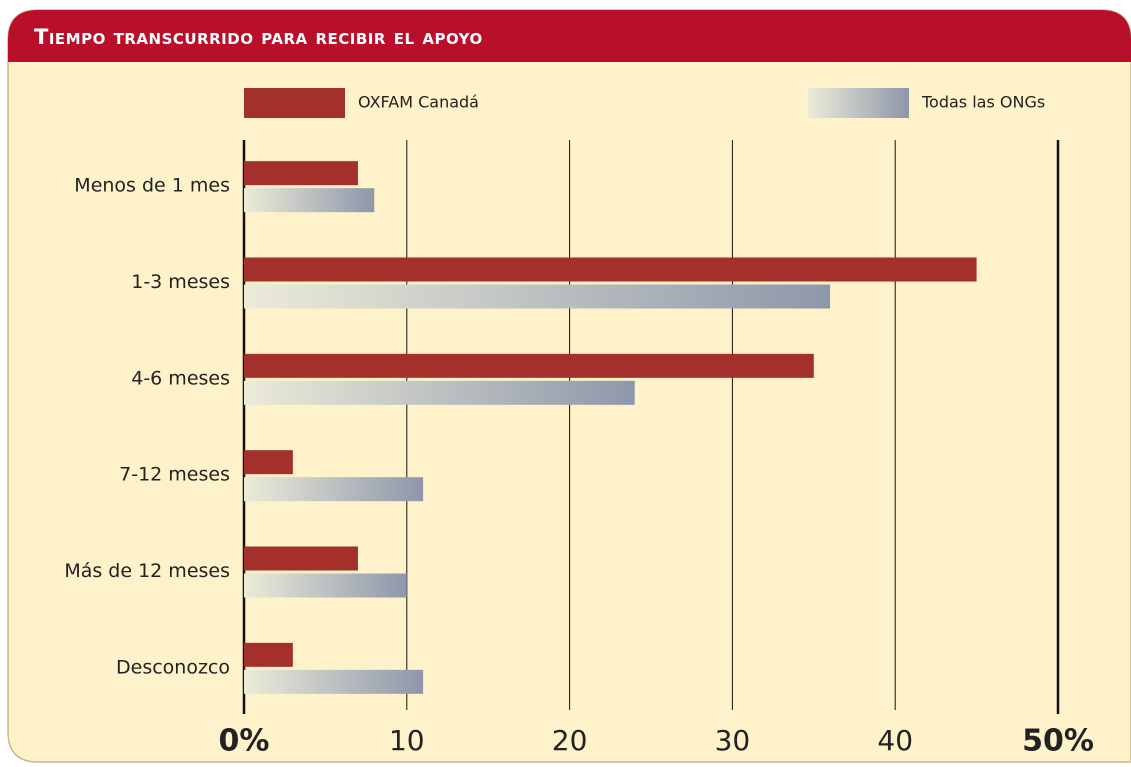 The height and width of the screenshot is (767, 1131). I want to click on y-tick-label: 4-6 meses, so click(180, 378).